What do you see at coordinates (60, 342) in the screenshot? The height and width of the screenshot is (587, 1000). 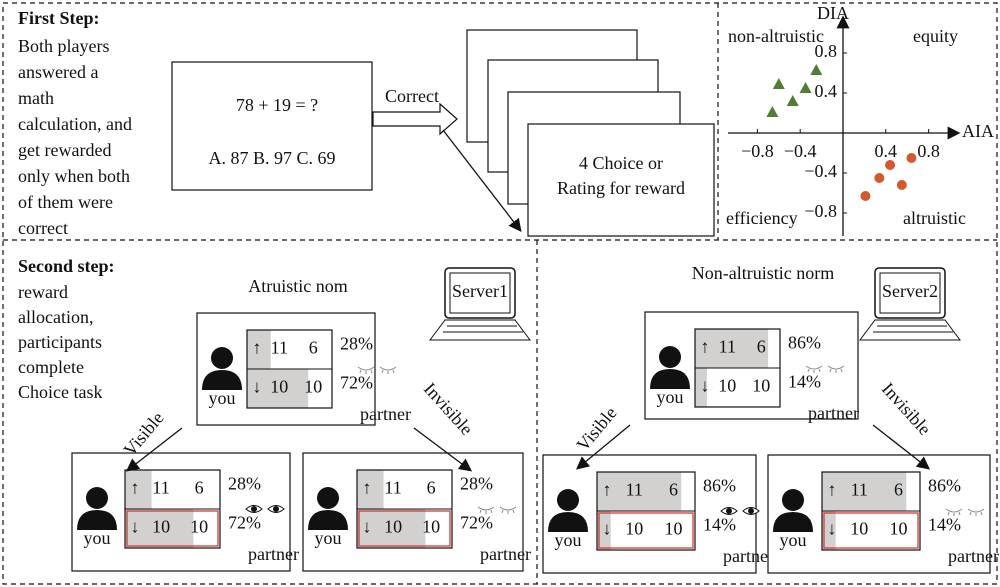 I see `step-text: participants` at bounding box center [60, 342].